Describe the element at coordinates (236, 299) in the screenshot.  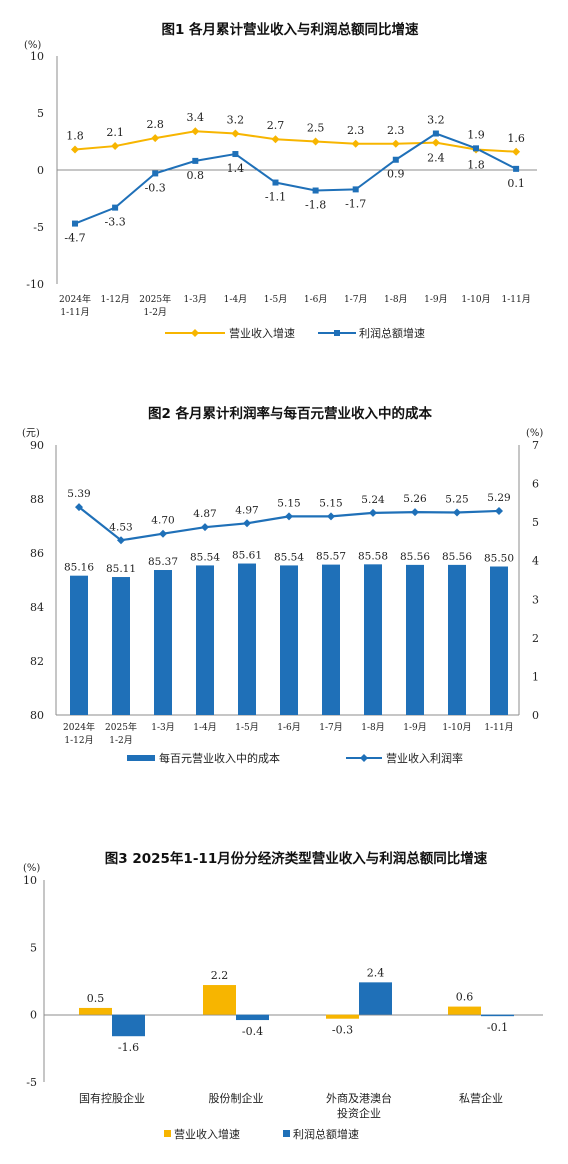
I see `x-tick-label: 1-4月` at that location.